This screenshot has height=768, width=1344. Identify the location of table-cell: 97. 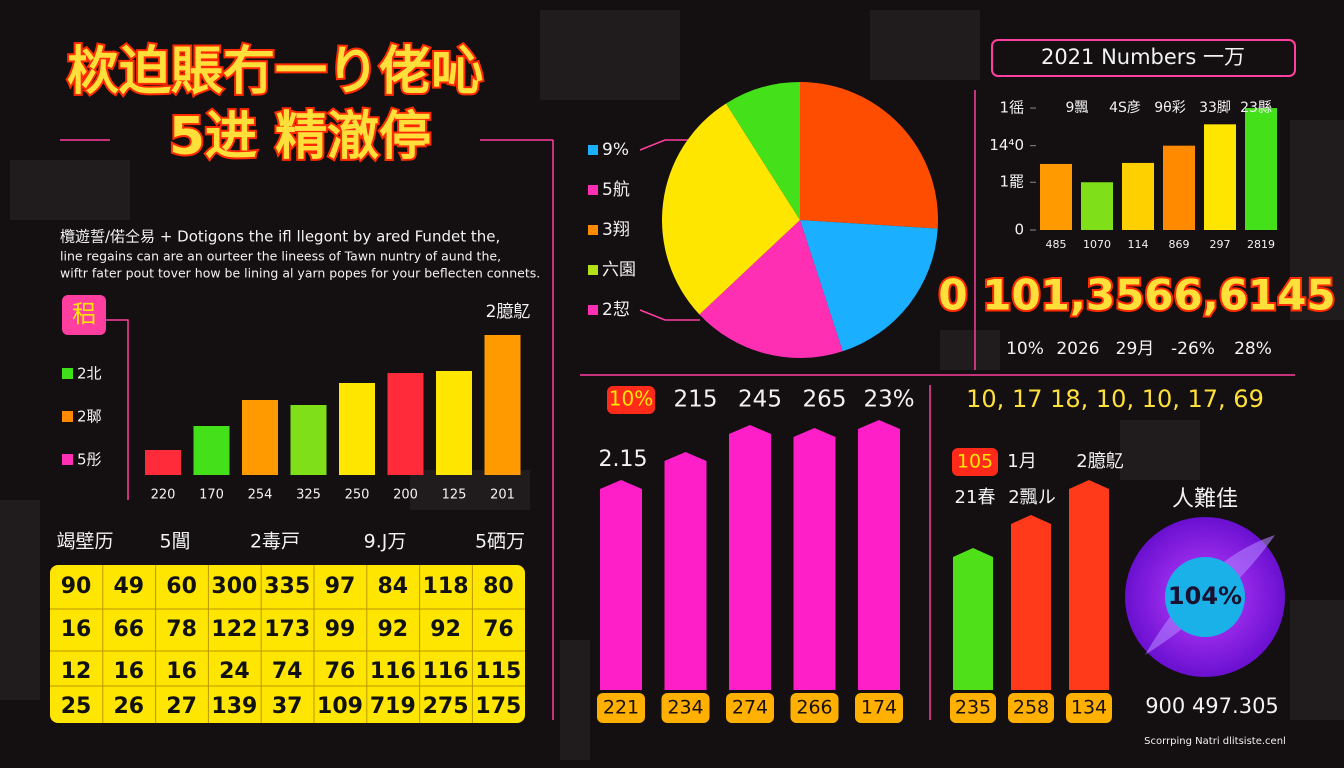
(340, 586).